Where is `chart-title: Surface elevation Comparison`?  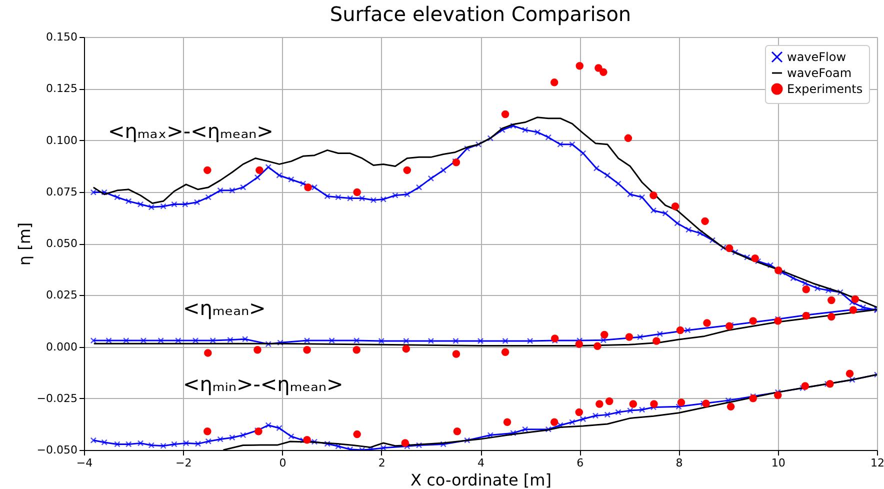
chart-title: Surface elevation Comparison is located at coordinates (481, 14).